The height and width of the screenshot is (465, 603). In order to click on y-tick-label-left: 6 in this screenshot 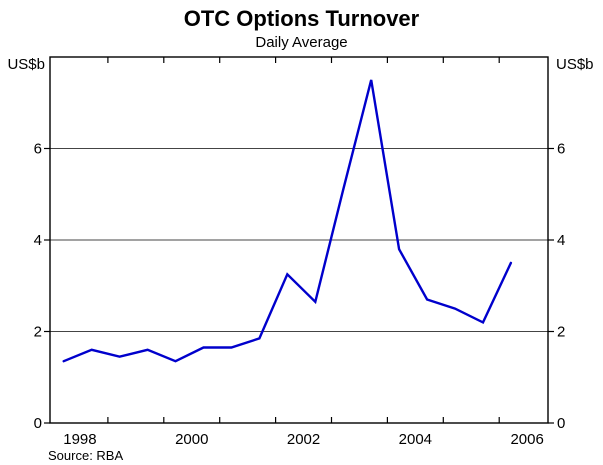, I will do `click(38, 149)`.